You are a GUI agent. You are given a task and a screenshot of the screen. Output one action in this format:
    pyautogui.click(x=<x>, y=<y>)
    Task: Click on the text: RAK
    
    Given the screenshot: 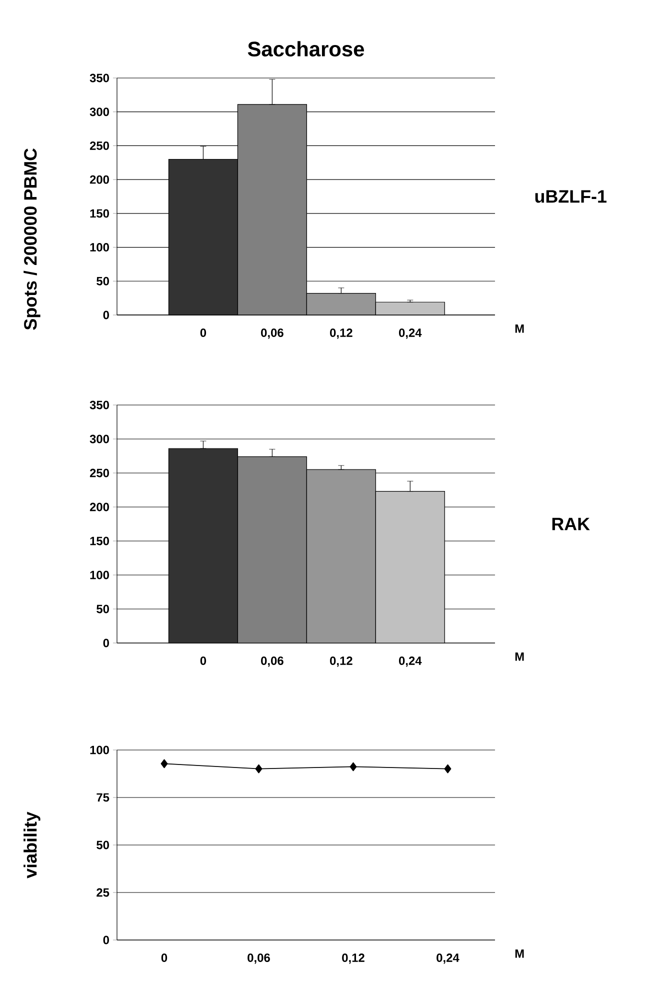 What is the action you would take?
    pyautogui.click(x=571, y=524)
    